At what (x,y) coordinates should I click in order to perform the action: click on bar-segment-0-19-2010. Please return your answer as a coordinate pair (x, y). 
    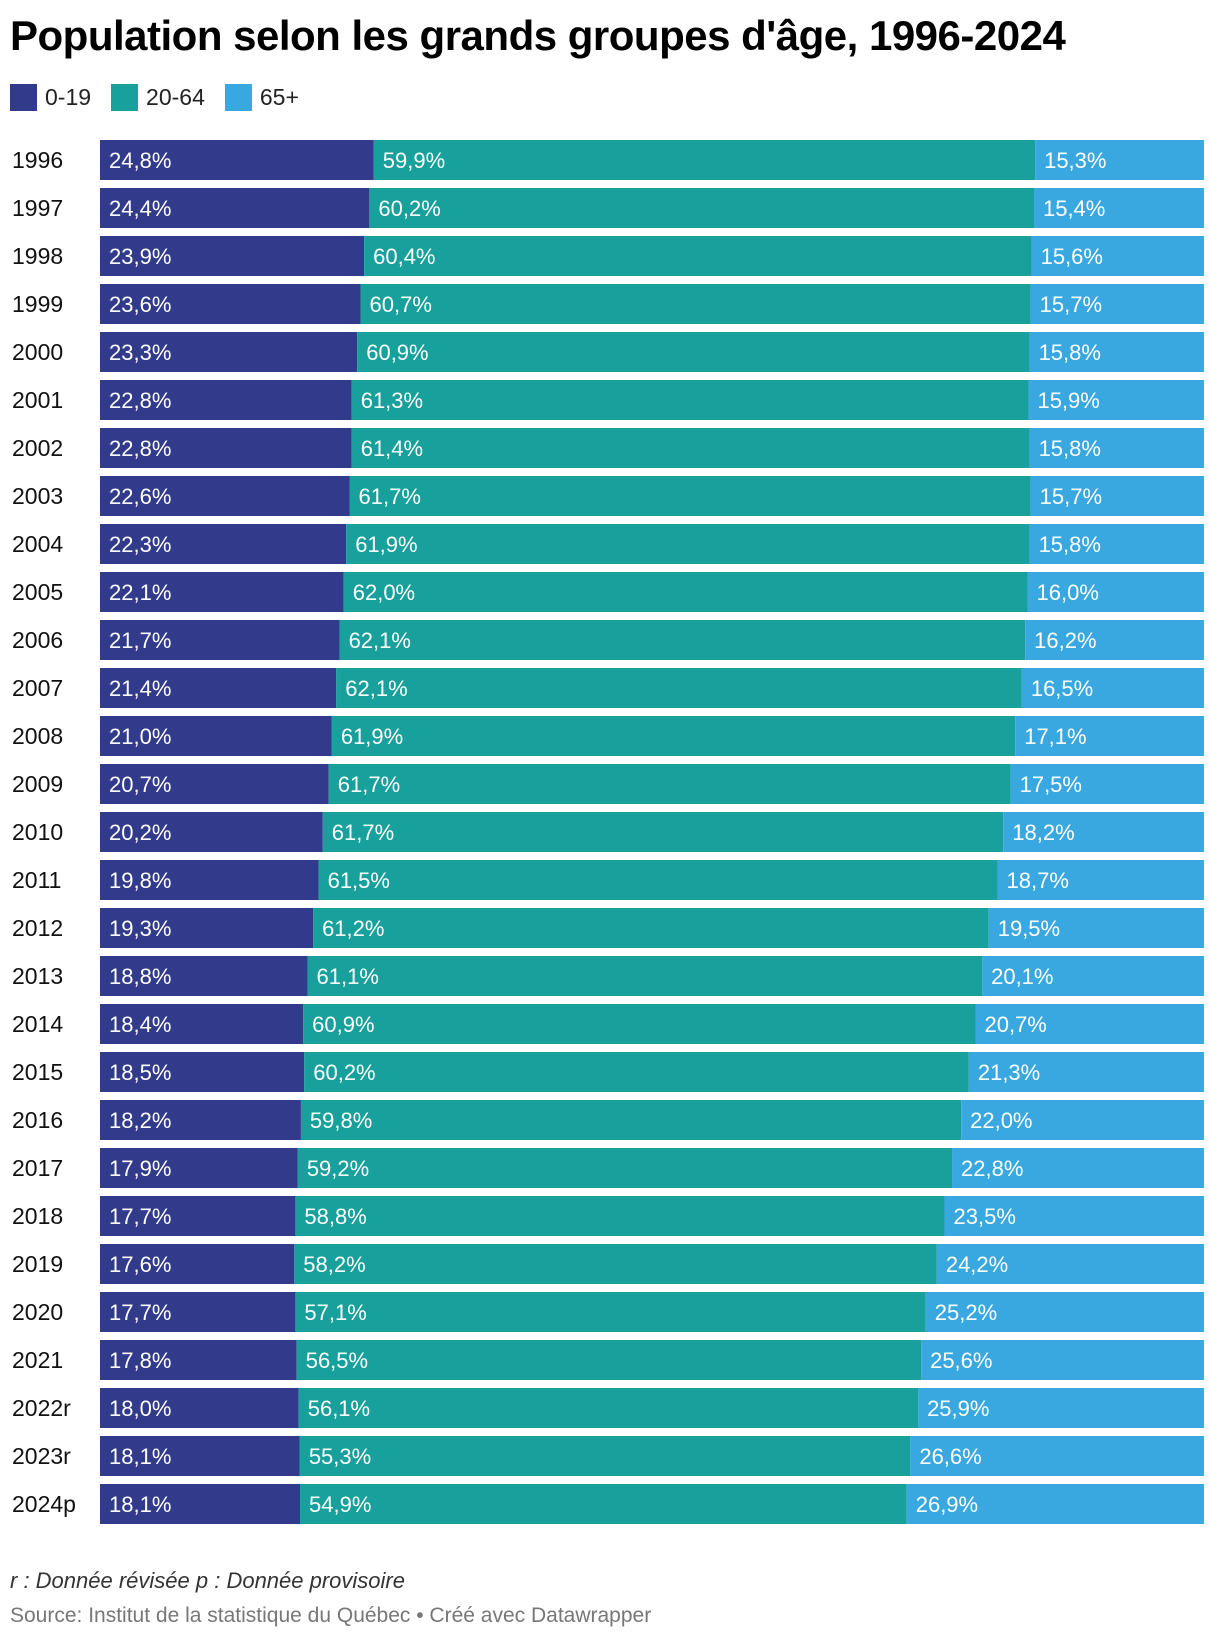
    Looking at the image, I should click on (211, 832).